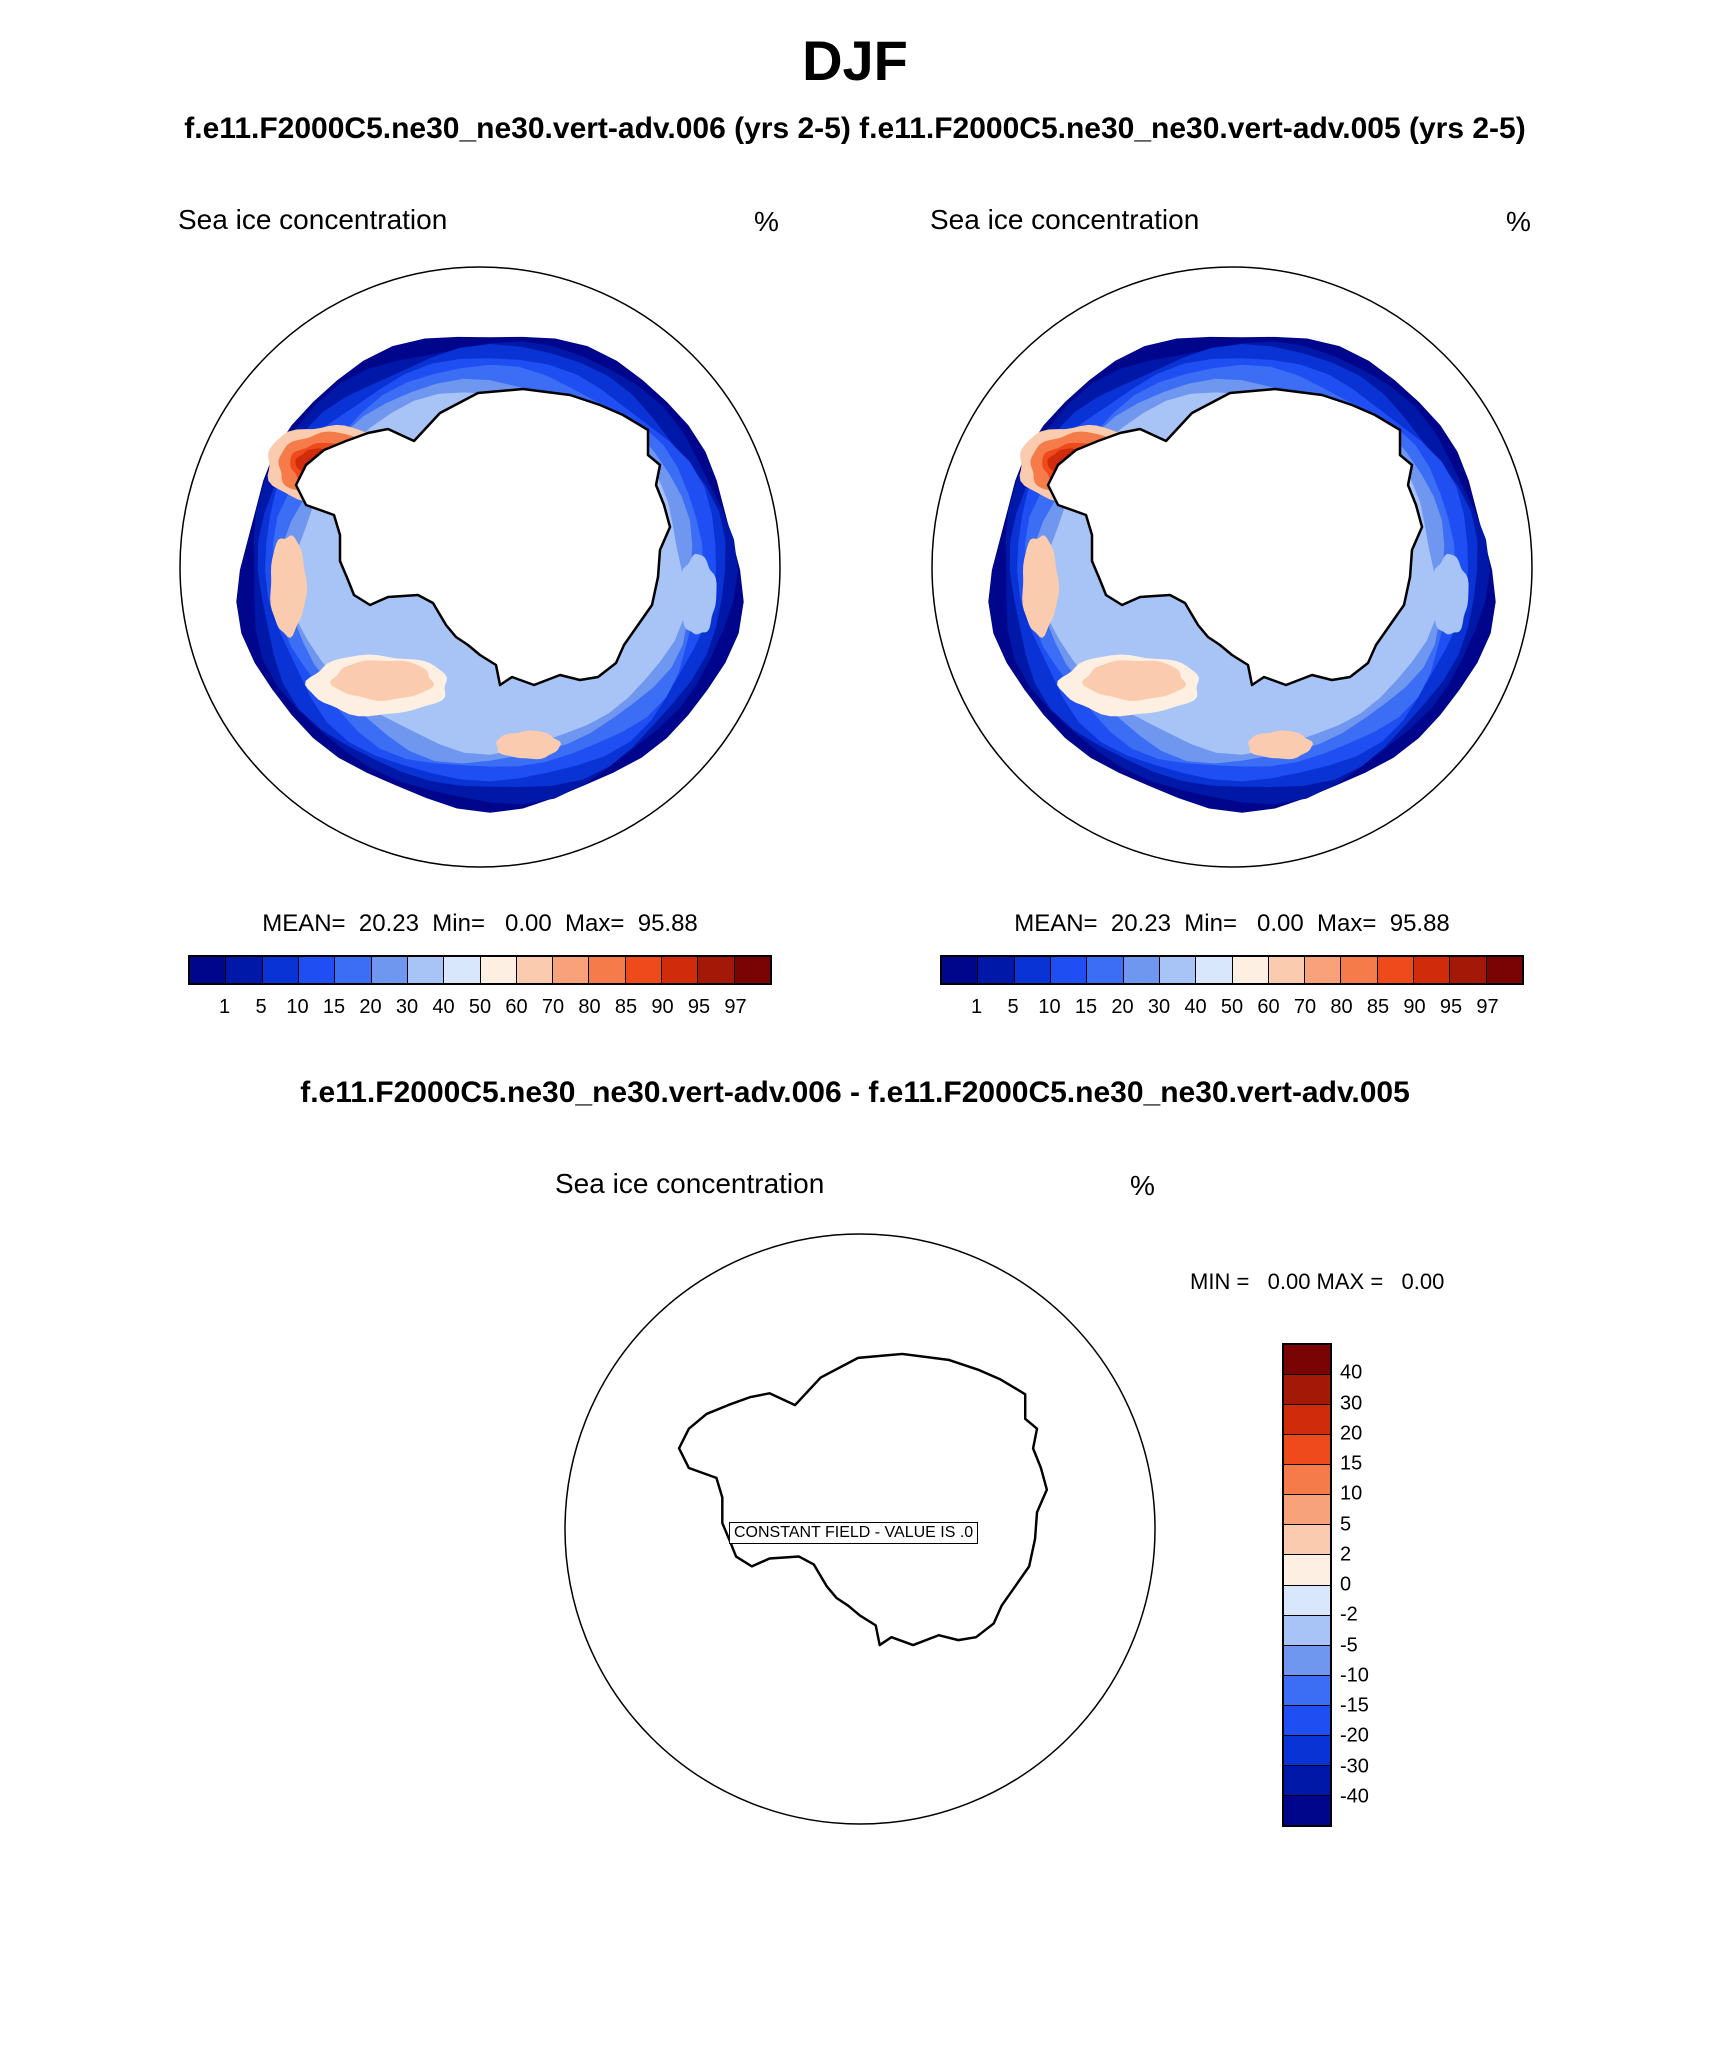 Image resolution: width=1710 pixels, height=2061 pixels. What do you see at coordinates (854, 1533) in the screenshot?
I see `constant-field-note: CONSTANT FIELD - VALUE IS .0` at bounding box center [854, 1533].